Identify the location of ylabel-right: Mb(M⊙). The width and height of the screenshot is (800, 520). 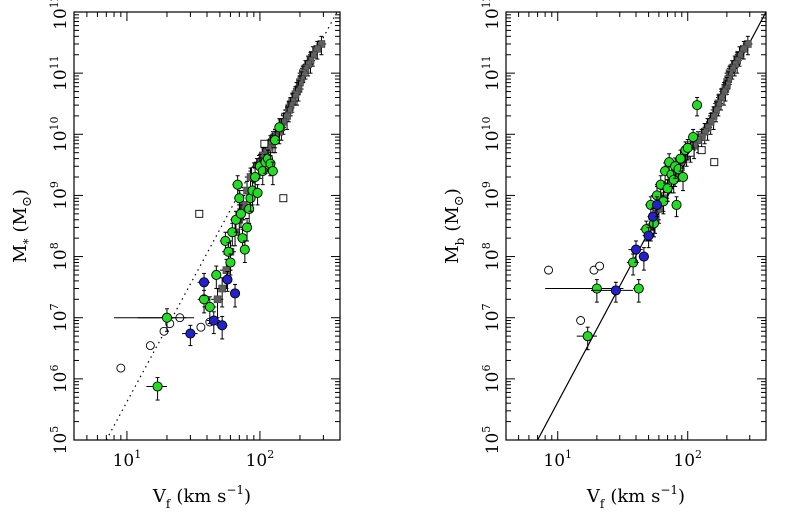
(454, 226).